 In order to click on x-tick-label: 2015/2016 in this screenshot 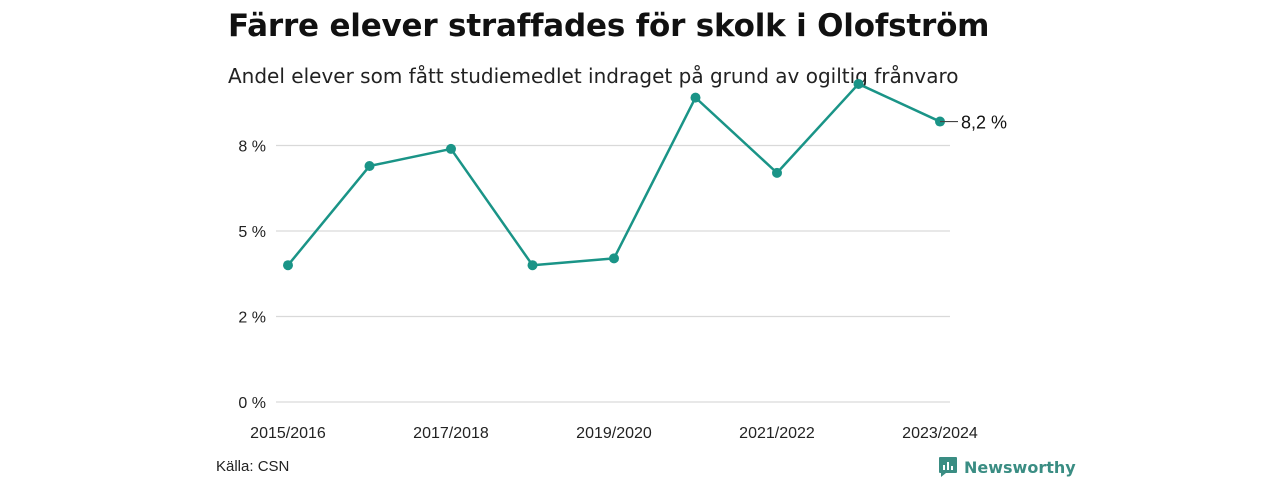, I will do `click(288, 433)`.